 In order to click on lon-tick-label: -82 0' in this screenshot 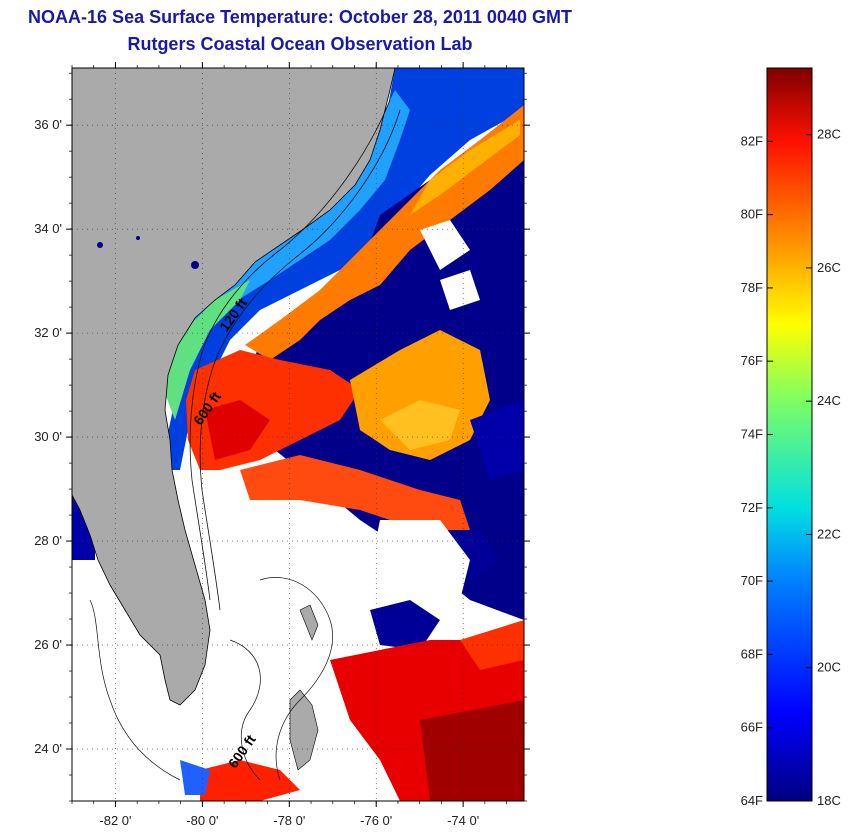, I will do `click(115, 820)`.